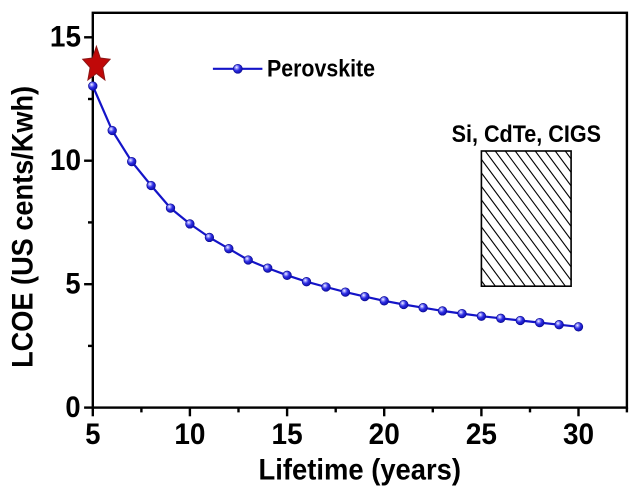  Describe the element at coordinates (578, 434) in the screenshot. I see `svg-text: 30` at that location.